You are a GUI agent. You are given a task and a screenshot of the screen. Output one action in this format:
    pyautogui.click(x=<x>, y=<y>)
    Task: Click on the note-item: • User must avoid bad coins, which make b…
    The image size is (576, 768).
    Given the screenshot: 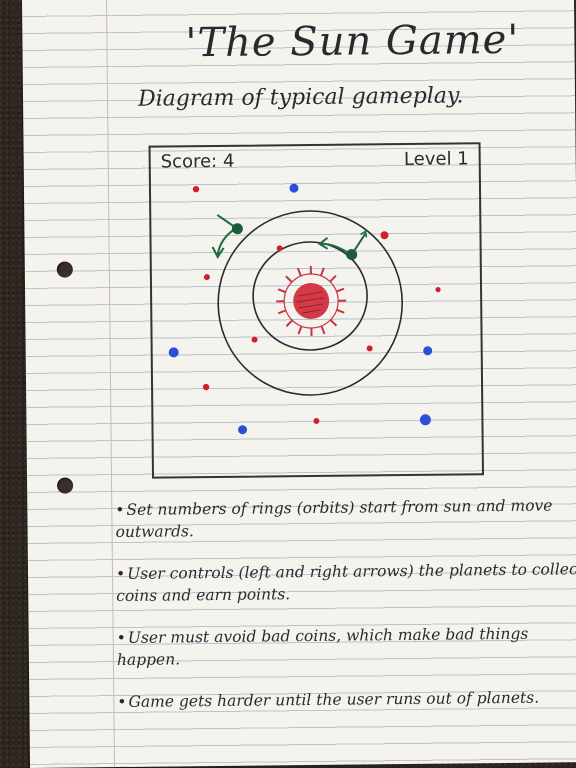 What is the action you would take?
    pyautogui.click(x=346, y=646)
    